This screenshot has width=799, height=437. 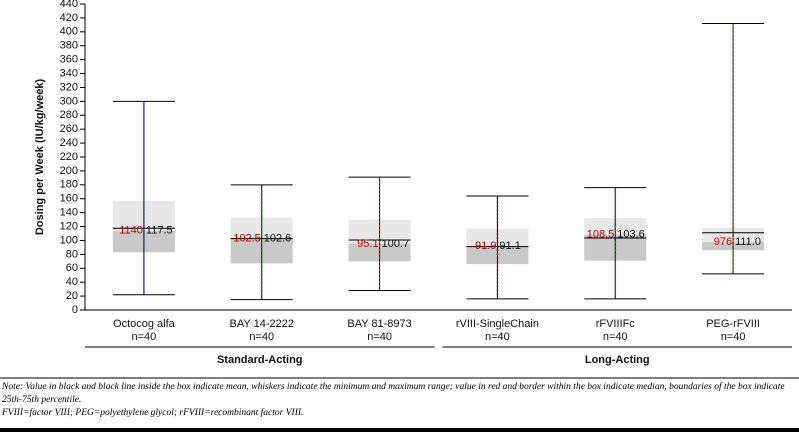 What do you see at coordinates (617, 360) in the screenshot?
I see `group-label: Long-Acting` at bounding box center [617, 360].